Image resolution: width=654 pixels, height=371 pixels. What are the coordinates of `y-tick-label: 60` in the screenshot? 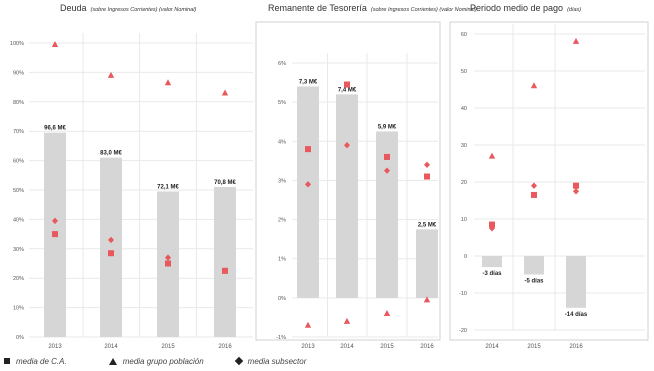 It's located at (464, 35).